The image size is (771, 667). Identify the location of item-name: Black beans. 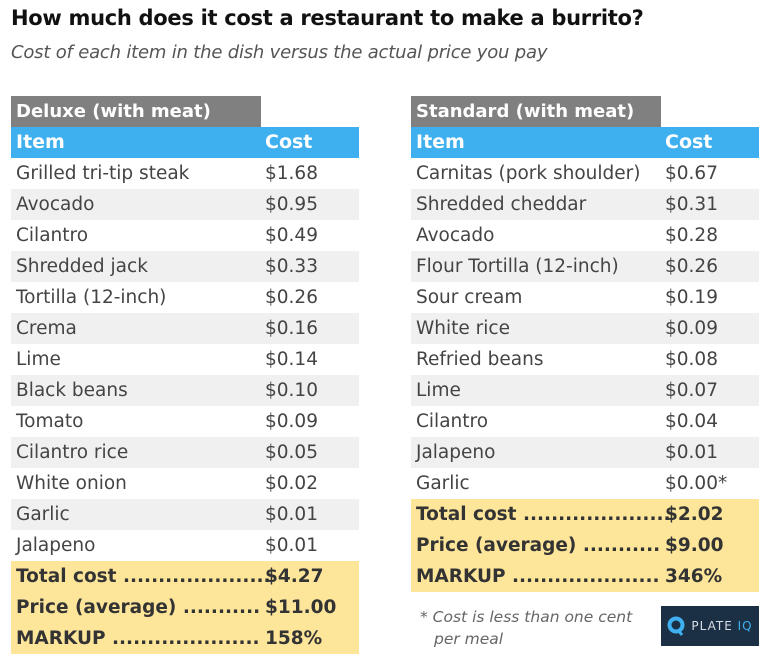
(72, 390).